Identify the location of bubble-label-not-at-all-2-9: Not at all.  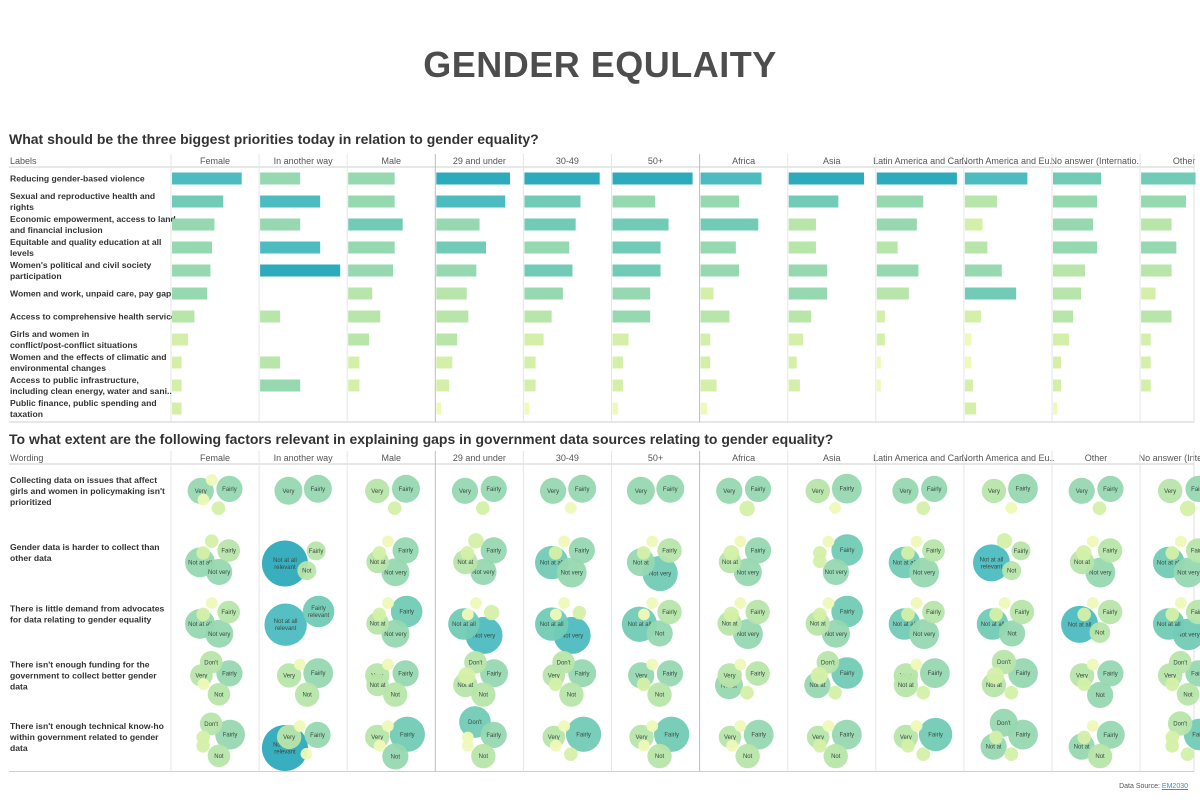
(993, 625).